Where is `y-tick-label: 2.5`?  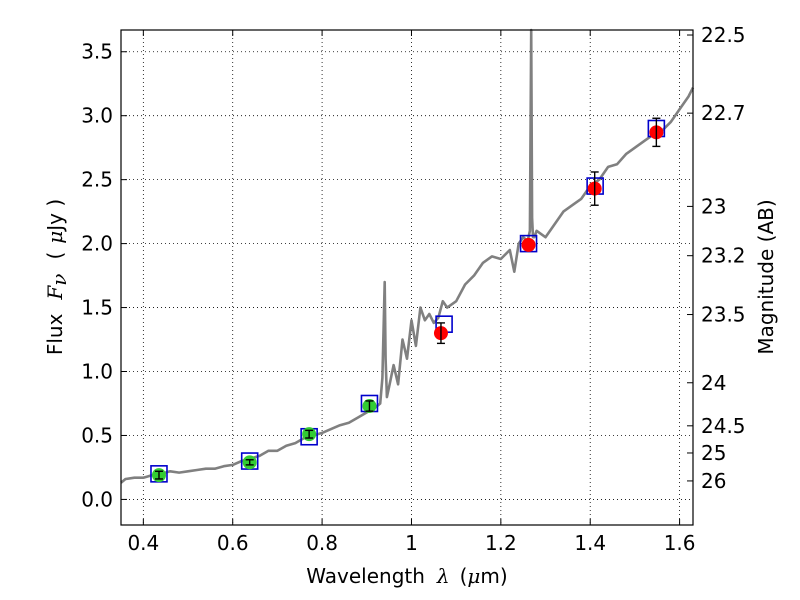
y-tick-label: 2.5 is located at coordinates (97, 180).